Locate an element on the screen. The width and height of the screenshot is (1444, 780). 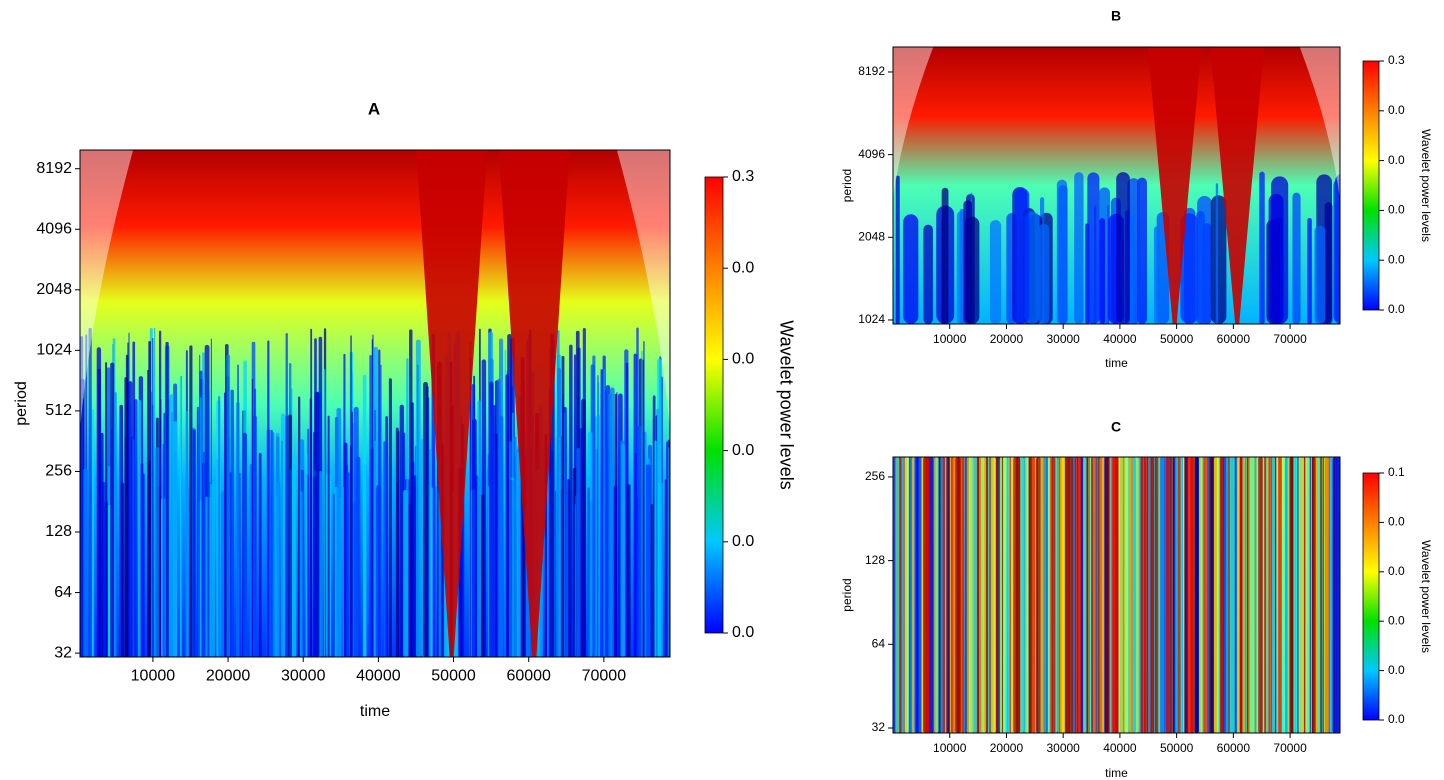
chart-title: B is located at coordinates (1116, 16).